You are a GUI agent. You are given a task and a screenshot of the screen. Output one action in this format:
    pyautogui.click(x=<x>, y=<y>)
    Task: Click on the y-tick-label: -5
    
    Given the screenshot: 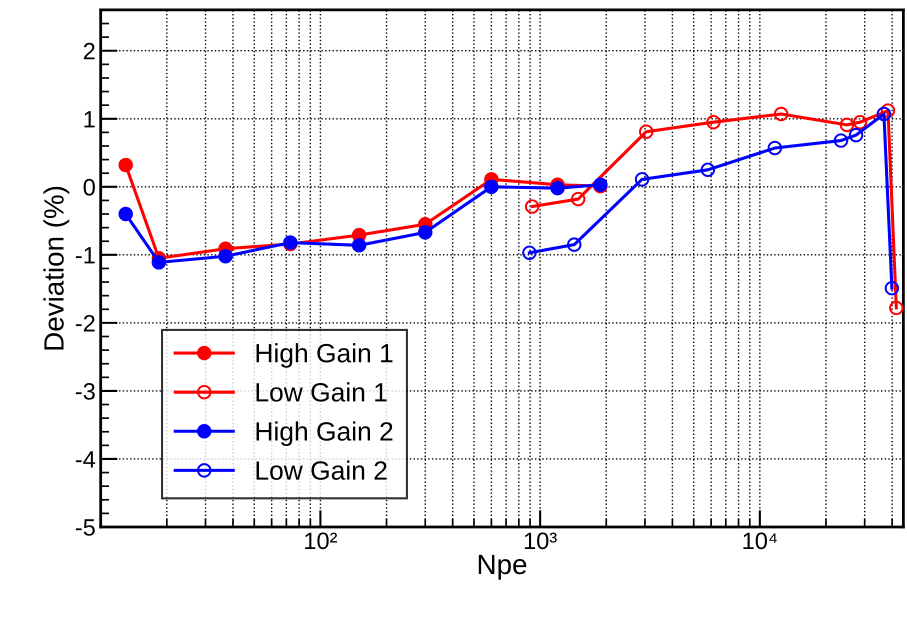 What is the action you would take?
    pyautogui.click(x=85, y=527)
    